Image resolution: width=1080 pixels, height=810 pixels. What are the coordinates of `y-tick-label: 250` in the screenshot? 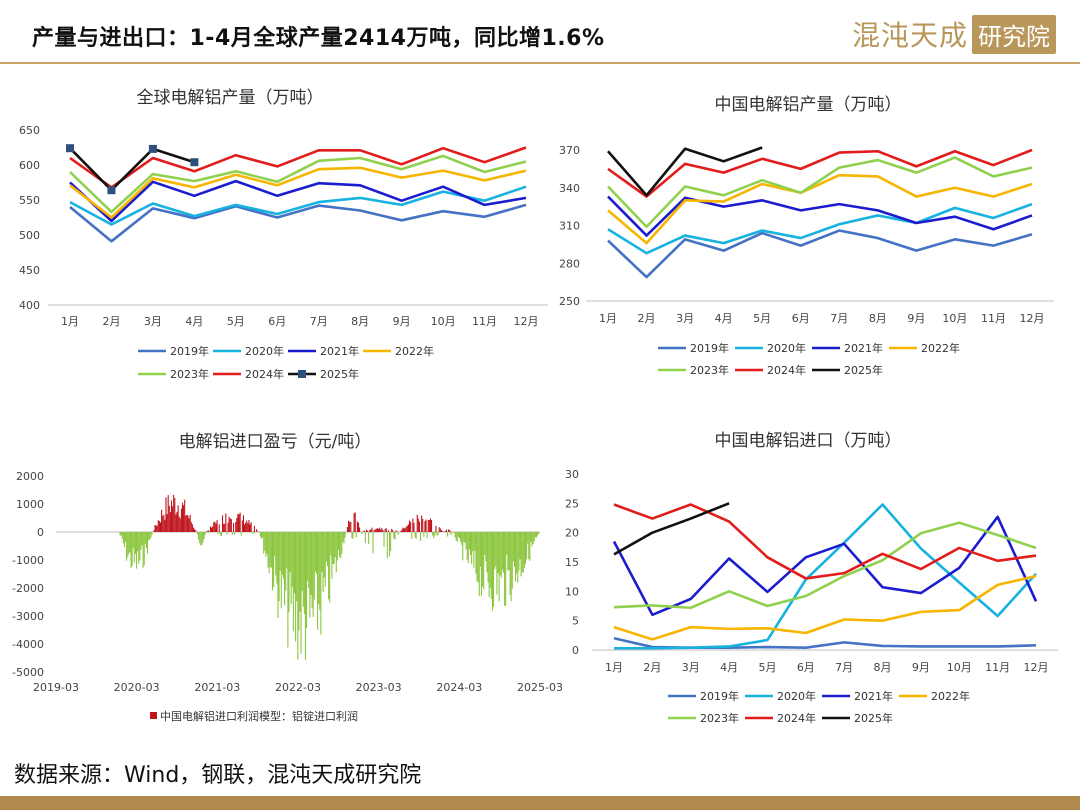 It's located at (569, 301).